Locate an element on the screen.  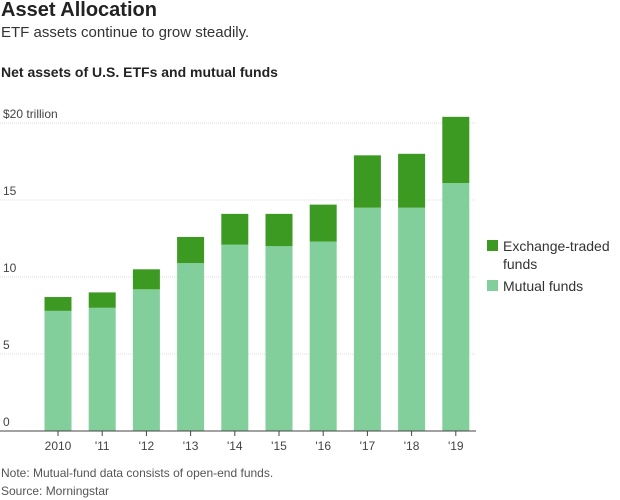
x-tick-label-1: '11 is located at coordinates (102, 446).